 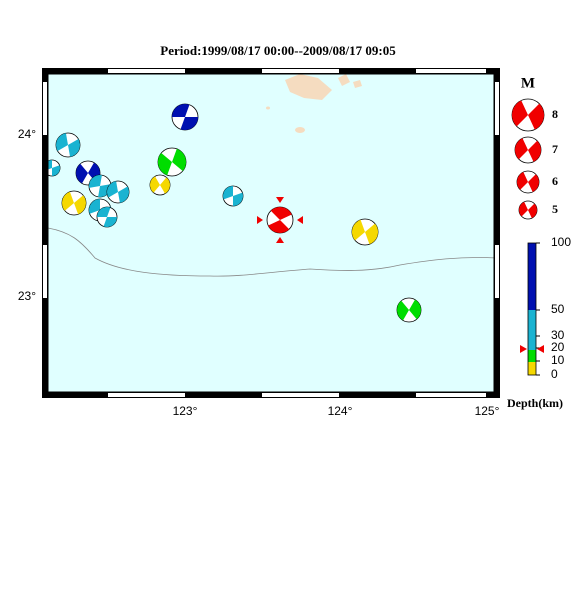 I want to click on magnitude-label: 8, so click(x=555, y=114).